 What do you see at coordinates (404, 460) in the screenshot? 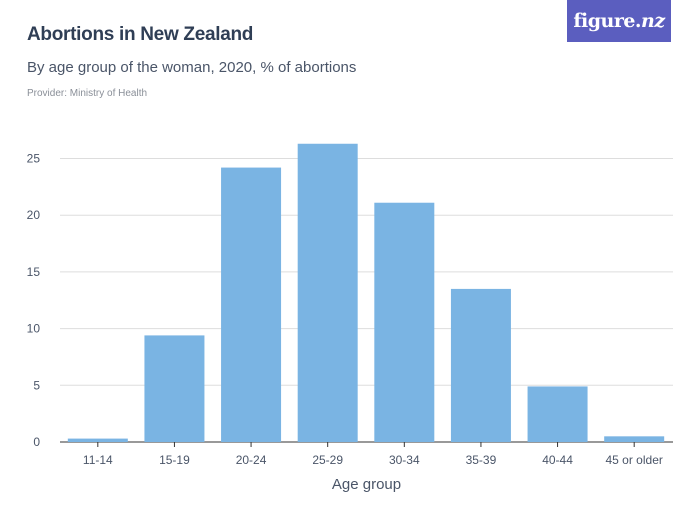
I see `x-tick-label: 30-34` at bounding box center [404, 460].